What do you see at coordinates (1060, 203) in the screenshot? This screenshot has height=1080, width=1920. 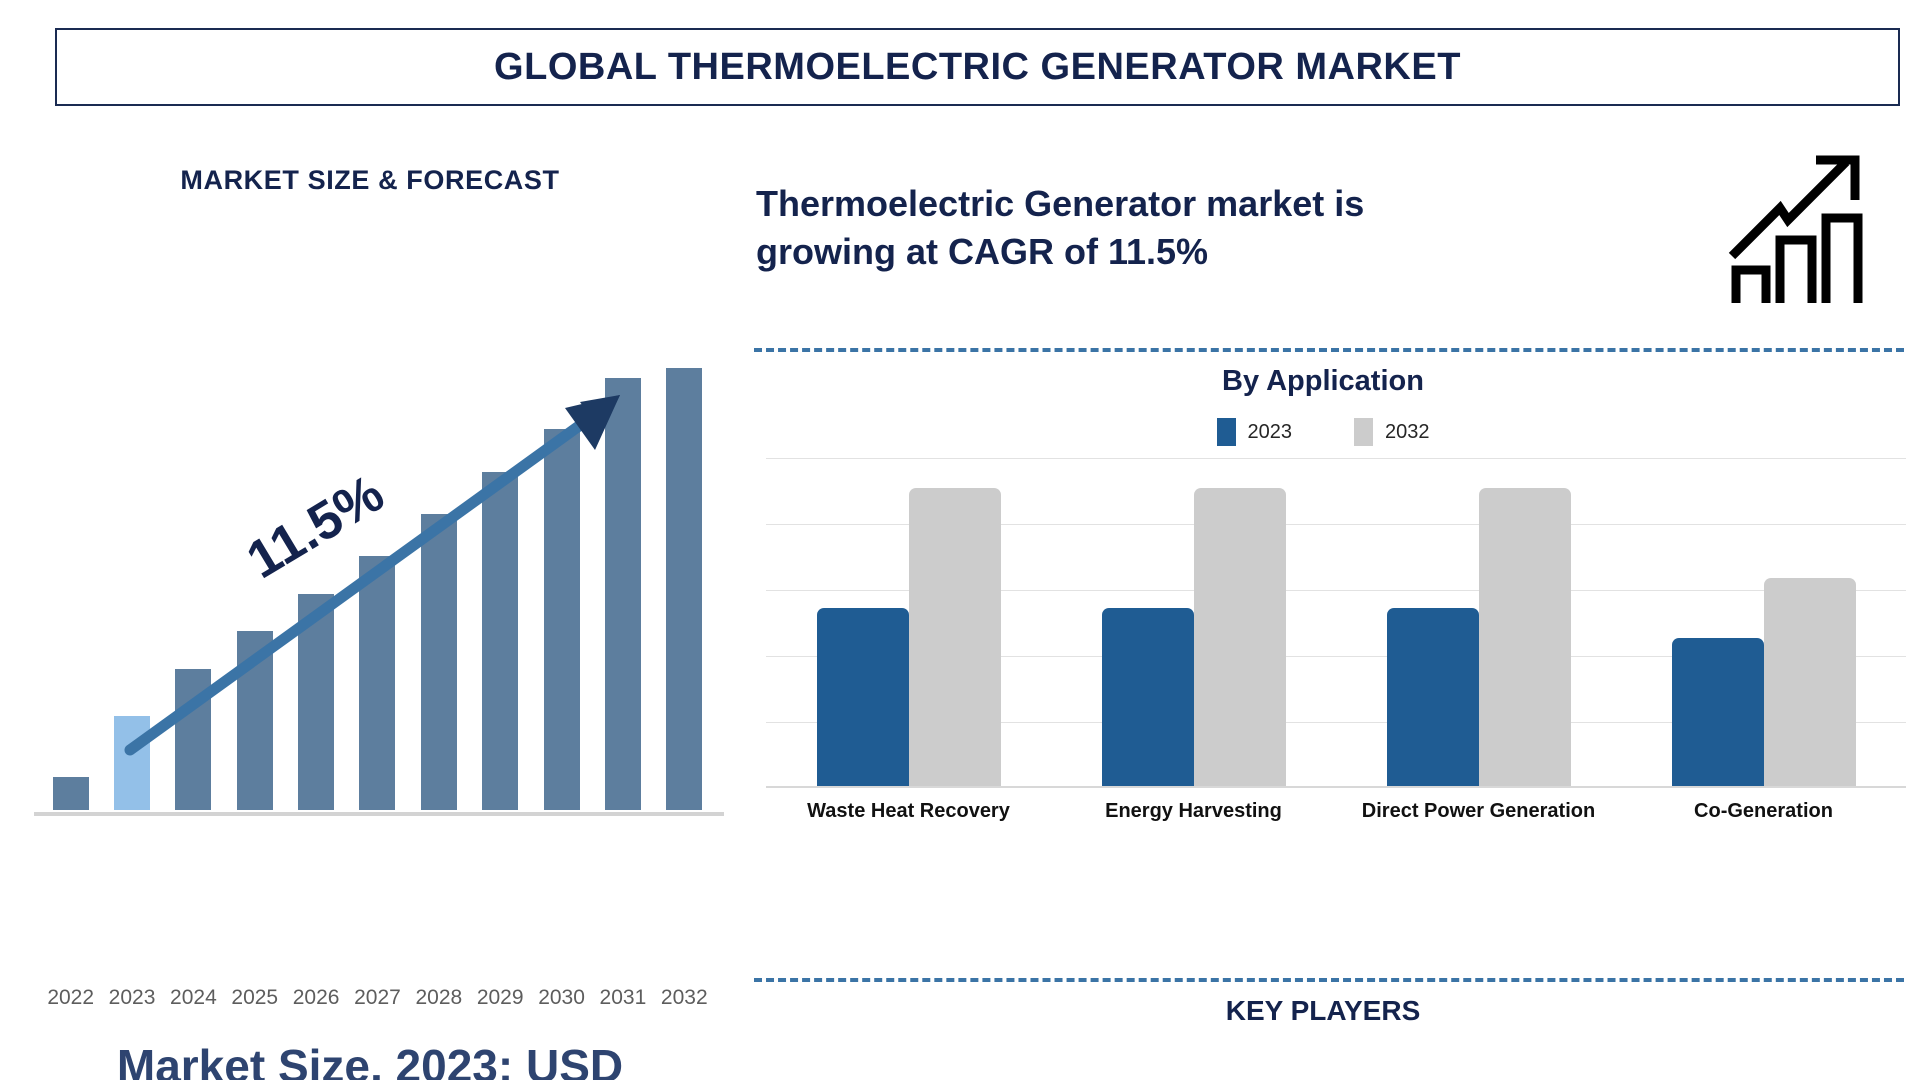 I see `headline-line-1: Thermoelectric Generator market is` at bounding box center [1060, 203].